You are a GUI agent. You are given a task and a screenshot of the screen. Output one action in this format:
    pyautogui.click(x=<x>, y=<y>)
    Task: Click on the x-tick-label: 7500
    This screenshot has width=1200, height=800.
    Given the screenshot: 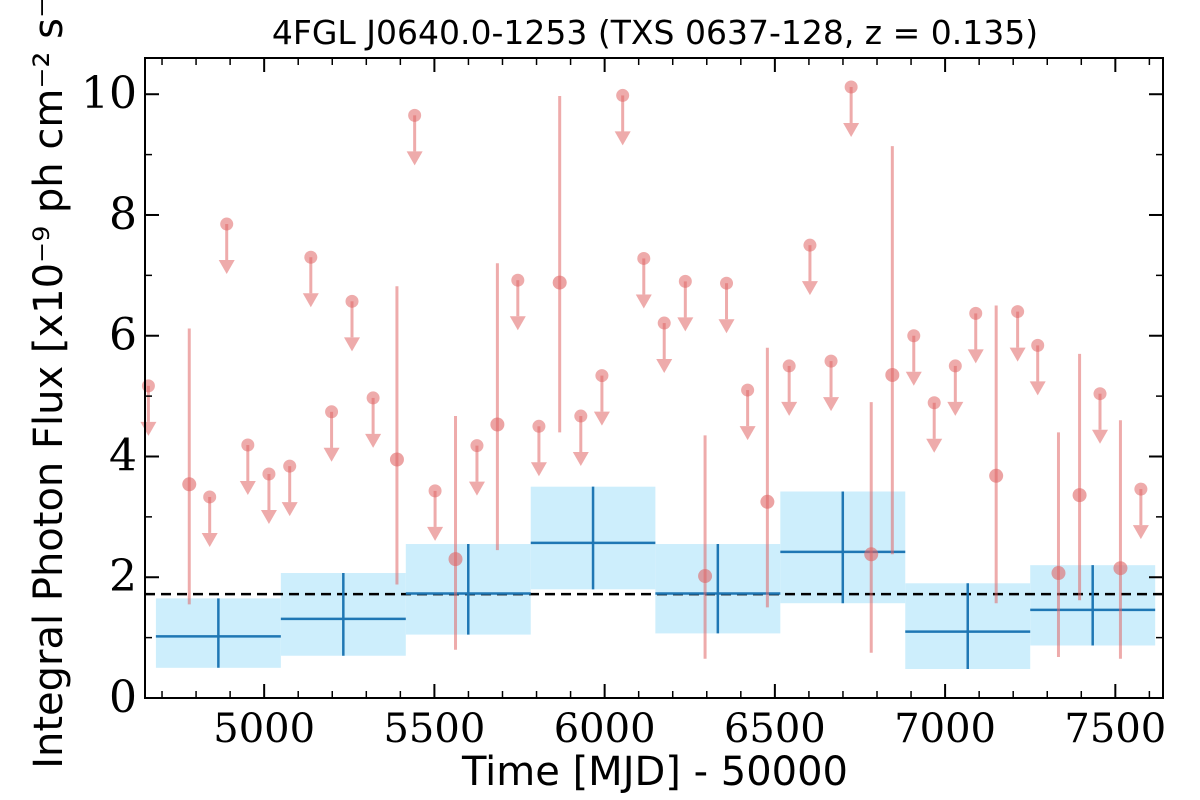 What is the action you would take?
    pyautogui.click(x=1115, y=729)
    